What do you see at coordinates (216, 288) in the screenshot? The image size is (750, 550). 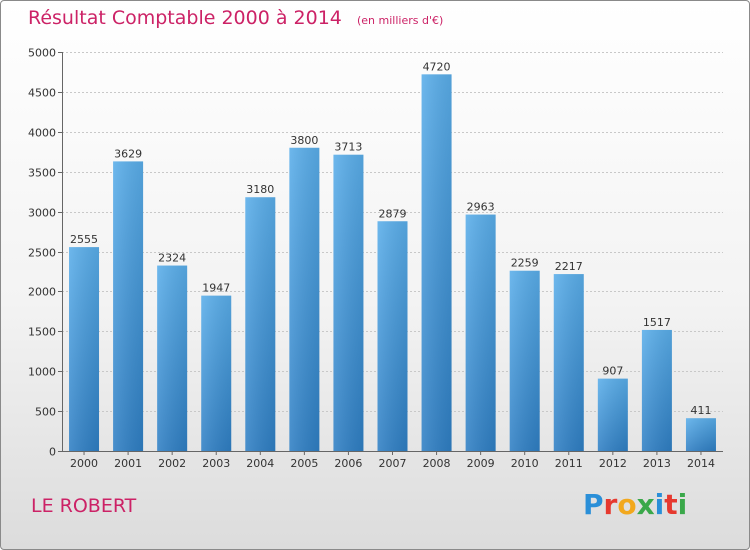 I see `data-label: 1947` at bounding box center [216, 288].